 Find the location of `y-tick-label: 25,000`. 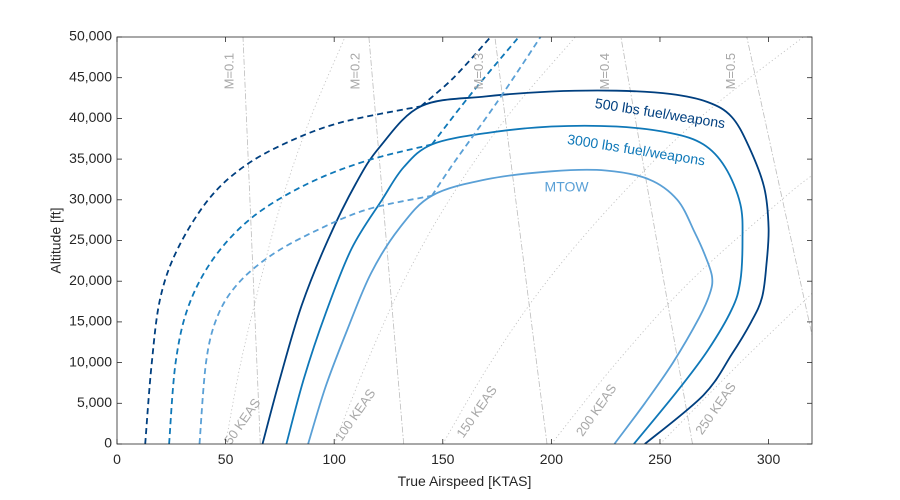

y-tick-label: 25,000 is located at coordinates (90, 239).